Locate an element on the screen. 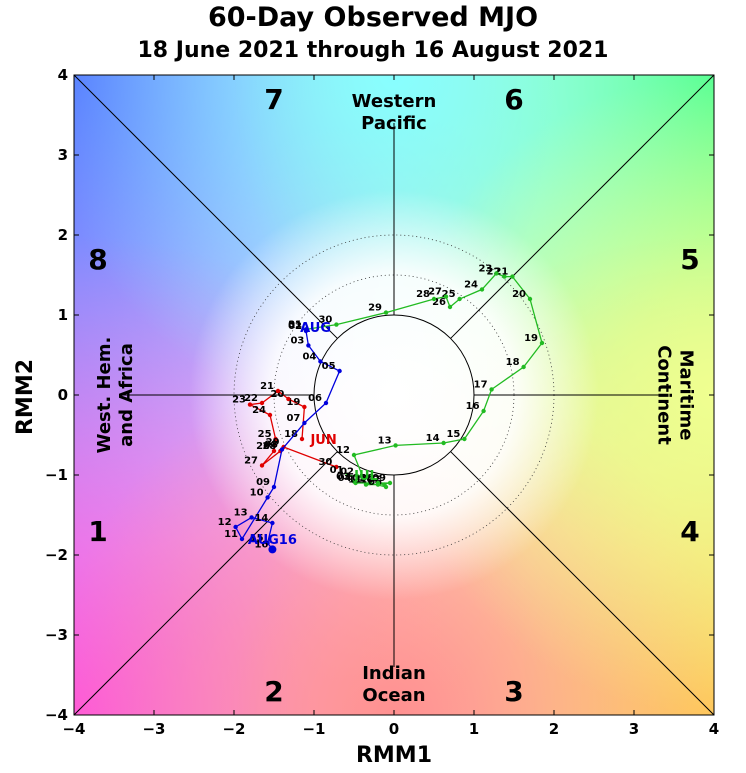 This screenshot has width=746, height=773. y-tick-label: 1 is located at coordinates (63, 315).